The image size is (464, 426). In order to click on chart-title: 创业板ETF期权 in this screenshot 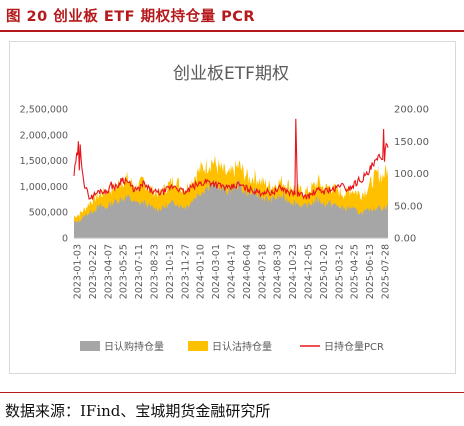, I will do `click(231, 74)`.